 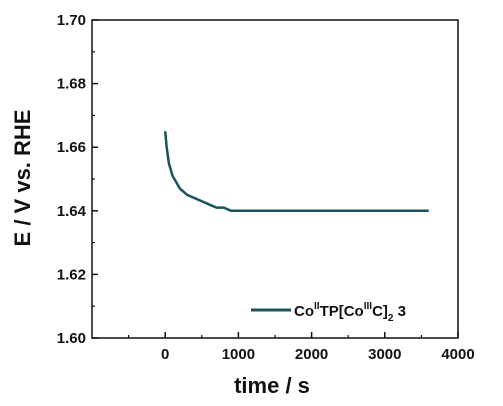 What do you see at coordinates (71, 147) in the screenshot?
I see `y-tick-label: 1.66` at bounding box center [71, 147].